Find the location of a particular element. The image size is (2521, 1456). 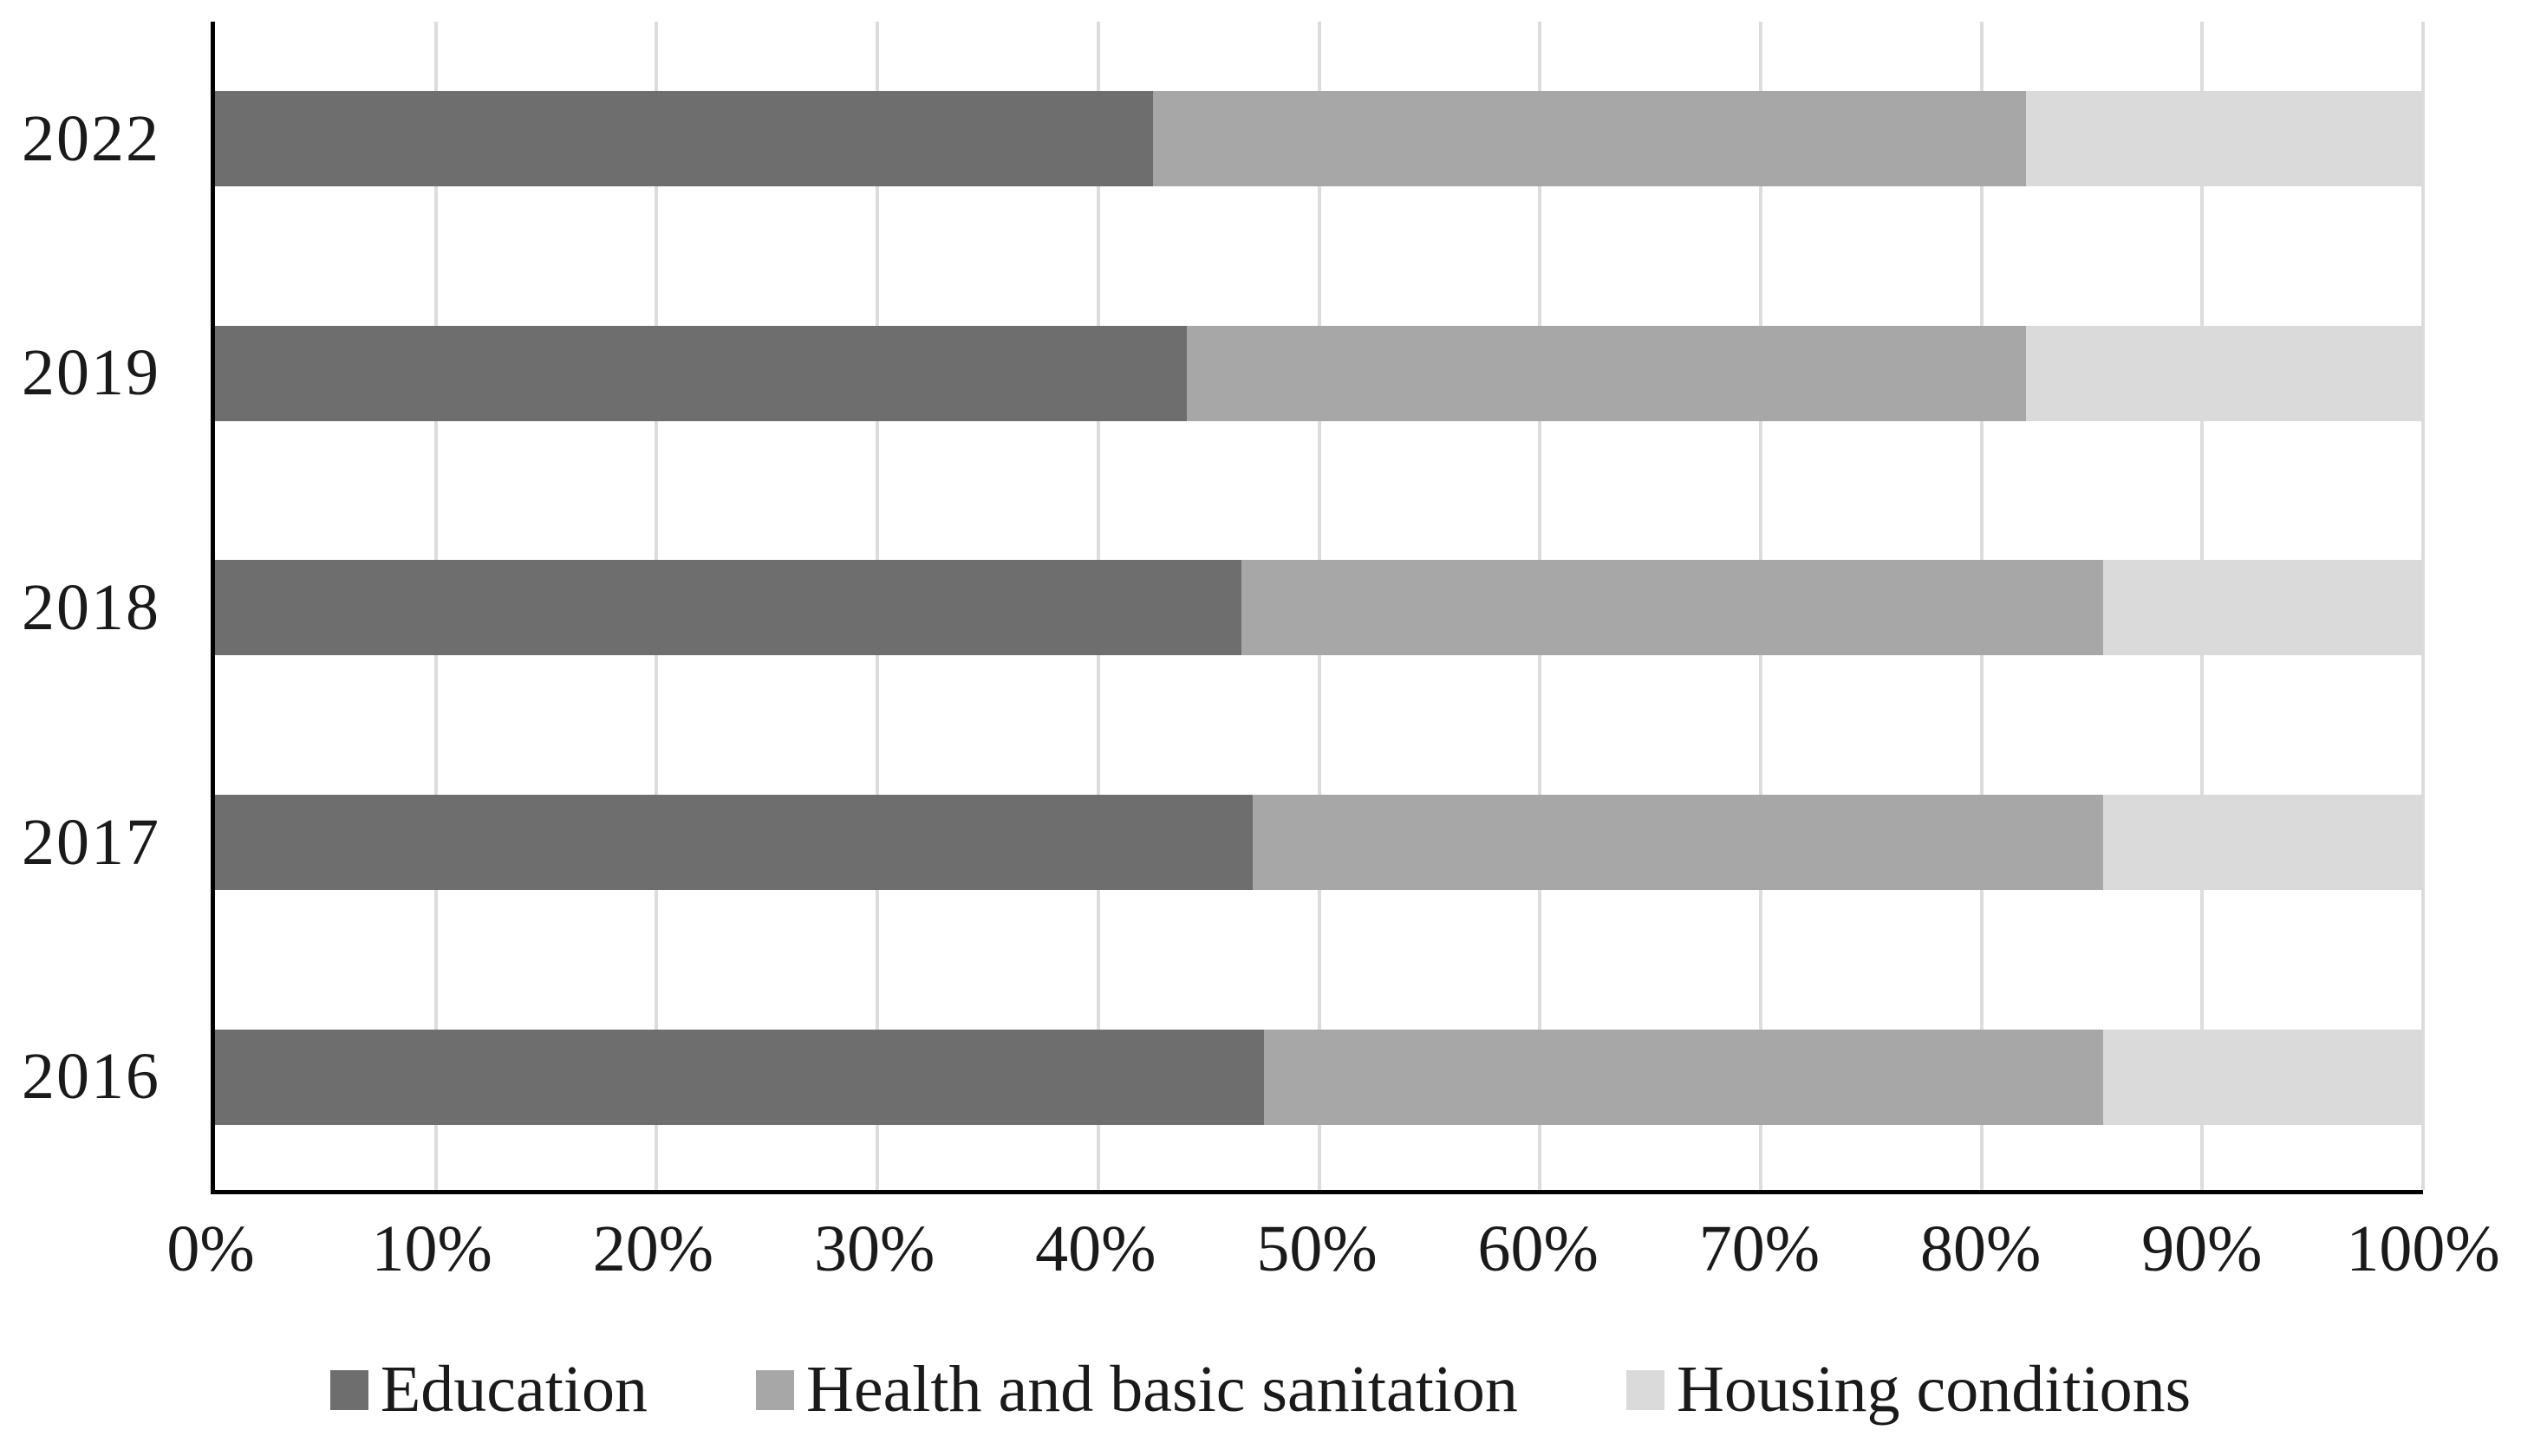

bar-row-2018 is located at coordinates (1319, 608).